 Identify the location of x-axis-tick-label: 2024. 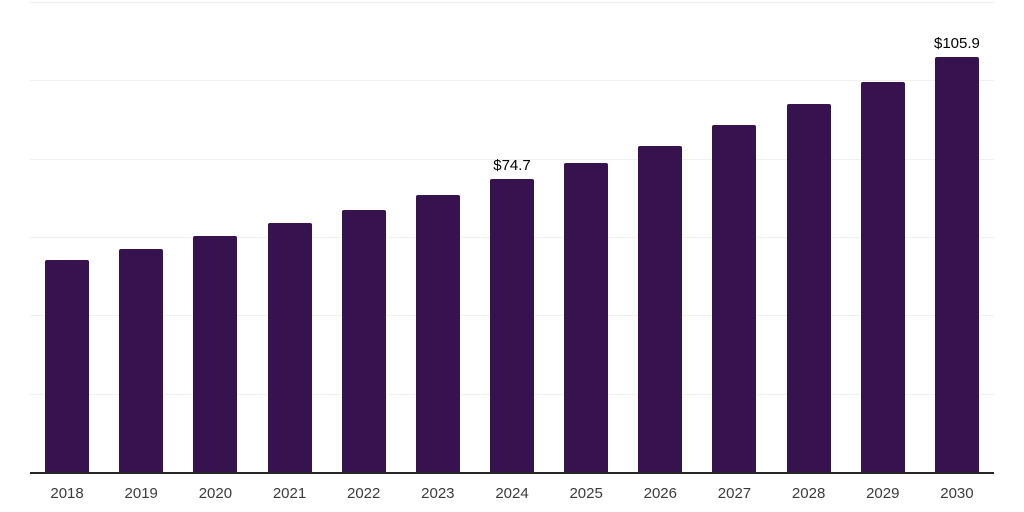
(512, 493).